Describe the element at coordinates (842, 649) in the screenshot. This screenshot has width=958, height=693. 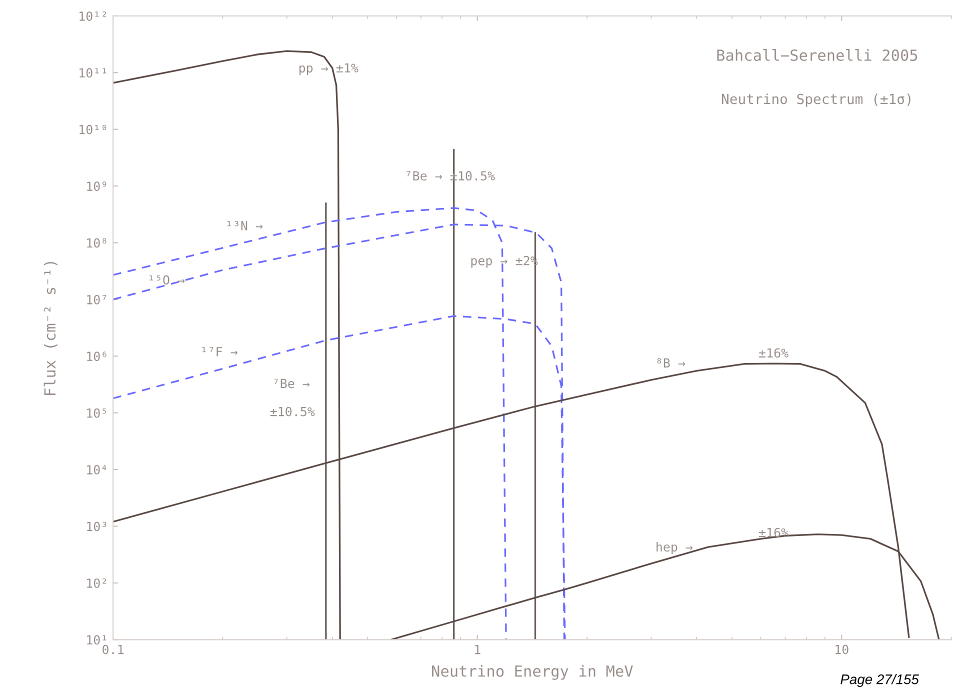
I see `x-tick-label: 10` at that location.